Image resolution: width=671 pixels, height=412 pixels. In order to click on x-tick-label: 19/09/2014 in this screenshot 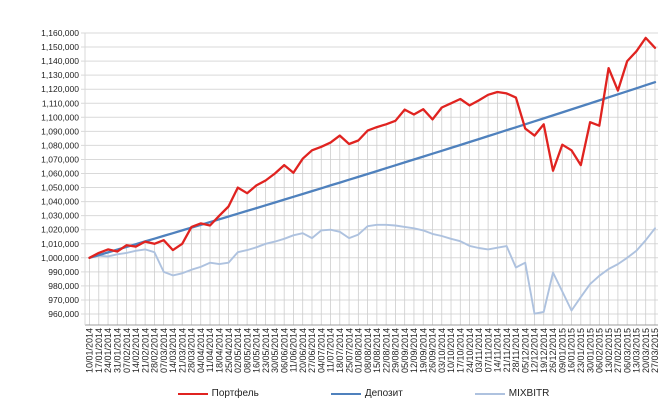, I will do `click(423, 350)`.